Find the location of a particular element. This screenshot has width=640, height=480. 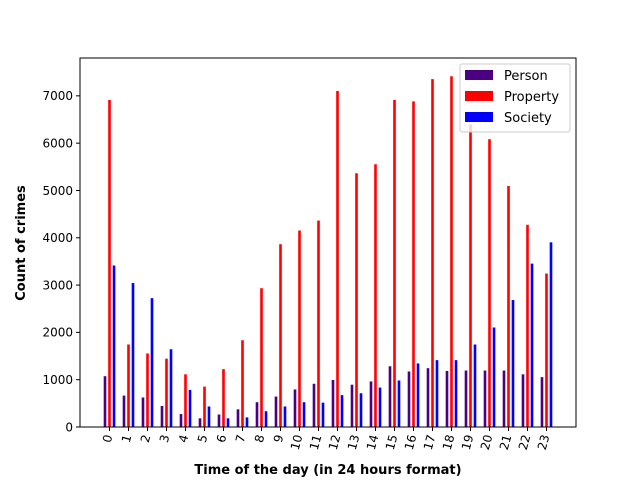

x-tick-label: 11 is located at coordinates (315, 442).